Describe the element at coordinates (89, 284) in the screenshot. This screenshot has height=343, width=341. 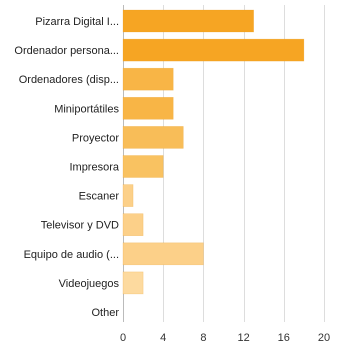
I see `category-label: Videojuegos` at that location.